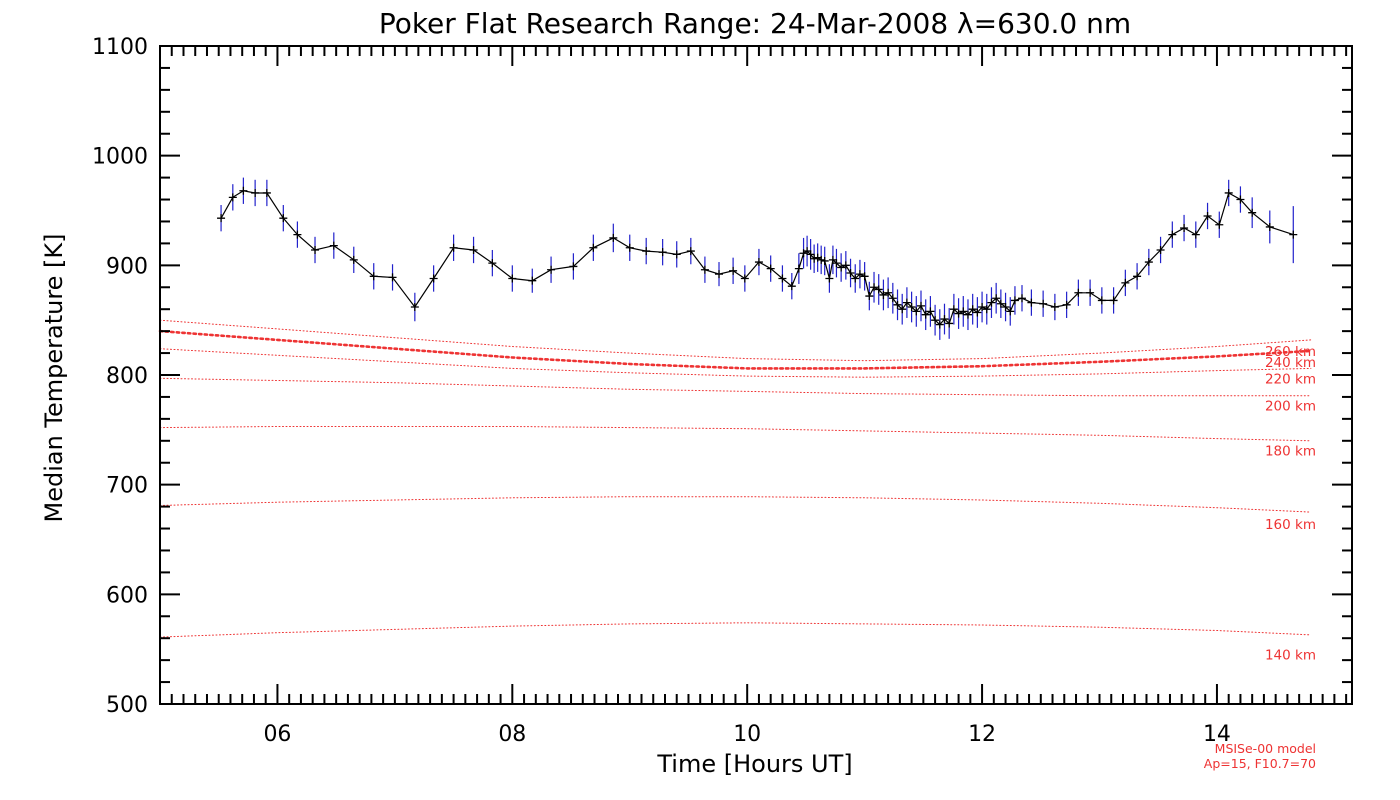  I want to click on temperature-series-line, so click(757, 258).